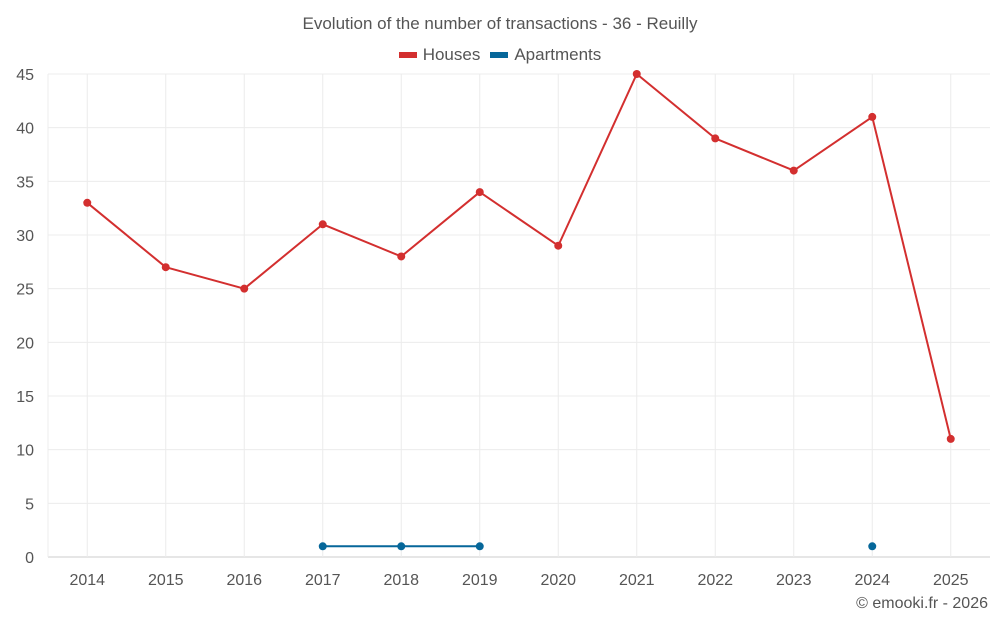  What do you see at coordinates (407, 55) in the screenshot?
I see `legend-swatch-houses` at bounding box center [407, 55].